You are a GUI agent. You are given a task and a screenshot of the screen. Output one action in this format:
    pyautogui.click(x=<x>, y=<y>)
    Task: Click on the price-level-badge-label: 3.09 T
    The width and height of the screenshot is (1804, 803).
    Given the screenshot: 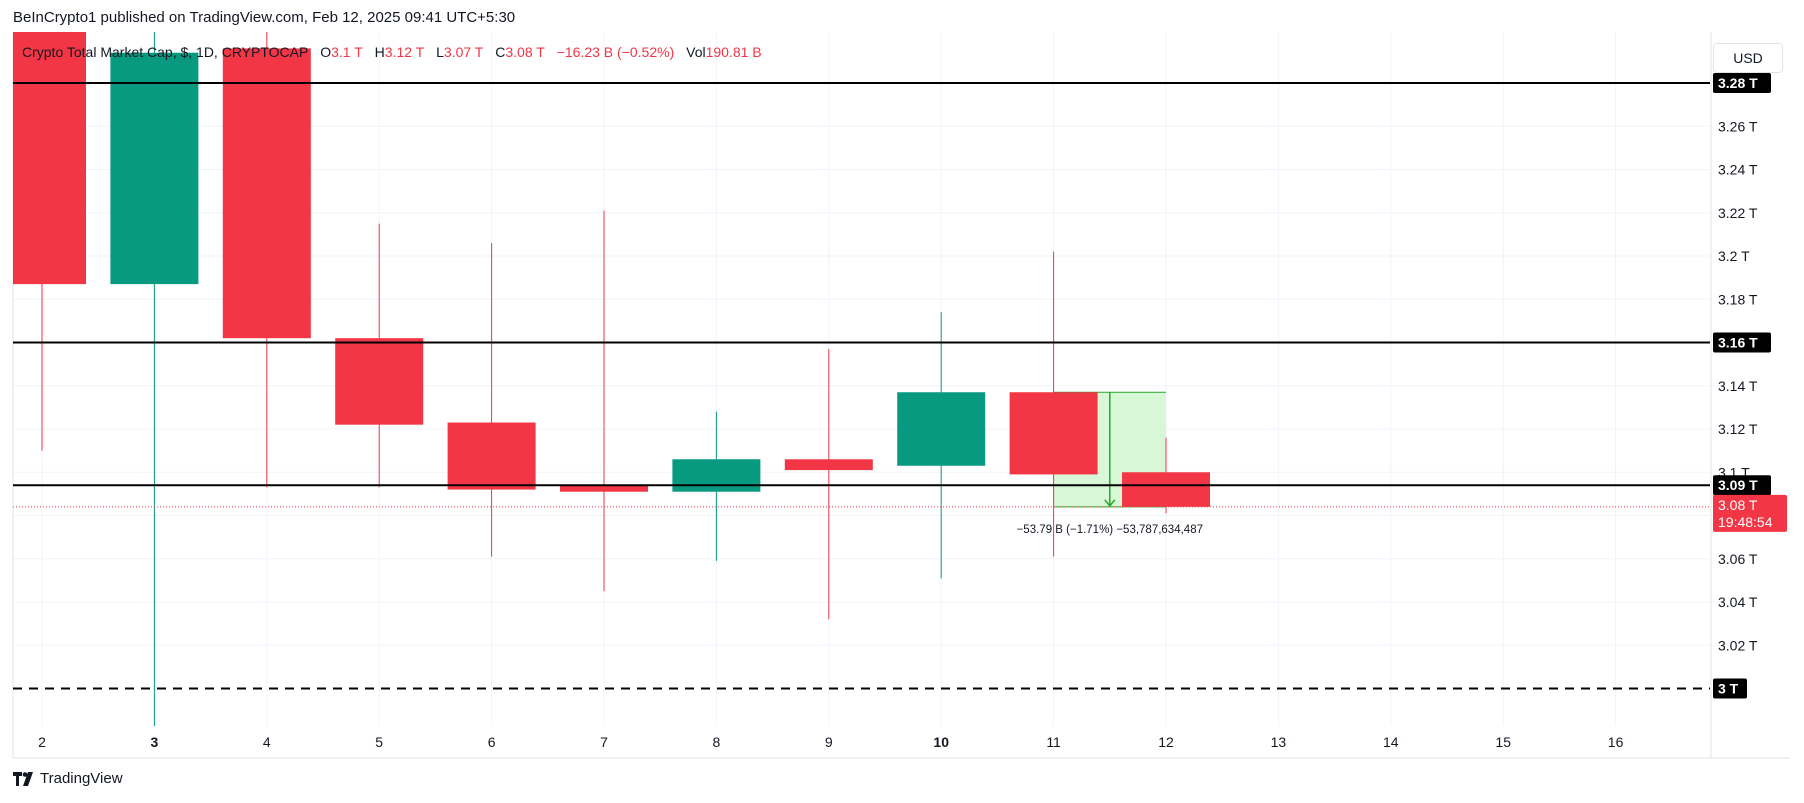 What is the action you would take?
    pyautogui.click(x=1738, y=485)
    